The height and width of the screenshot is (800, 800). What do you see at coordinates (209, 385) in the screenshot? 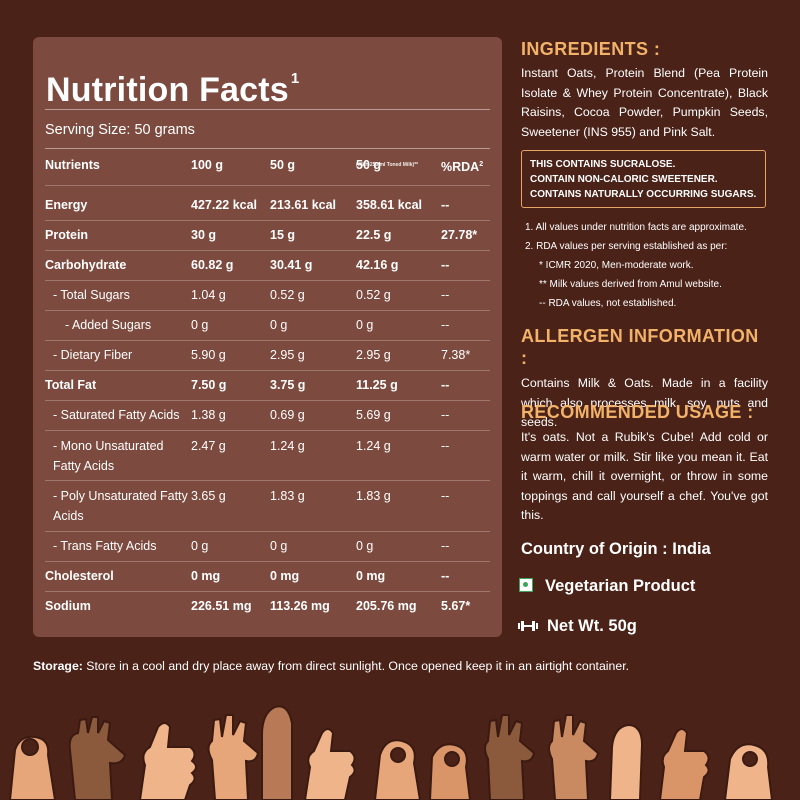
I see `row-100g: 7.50 g` at bounding box center [209, 385].